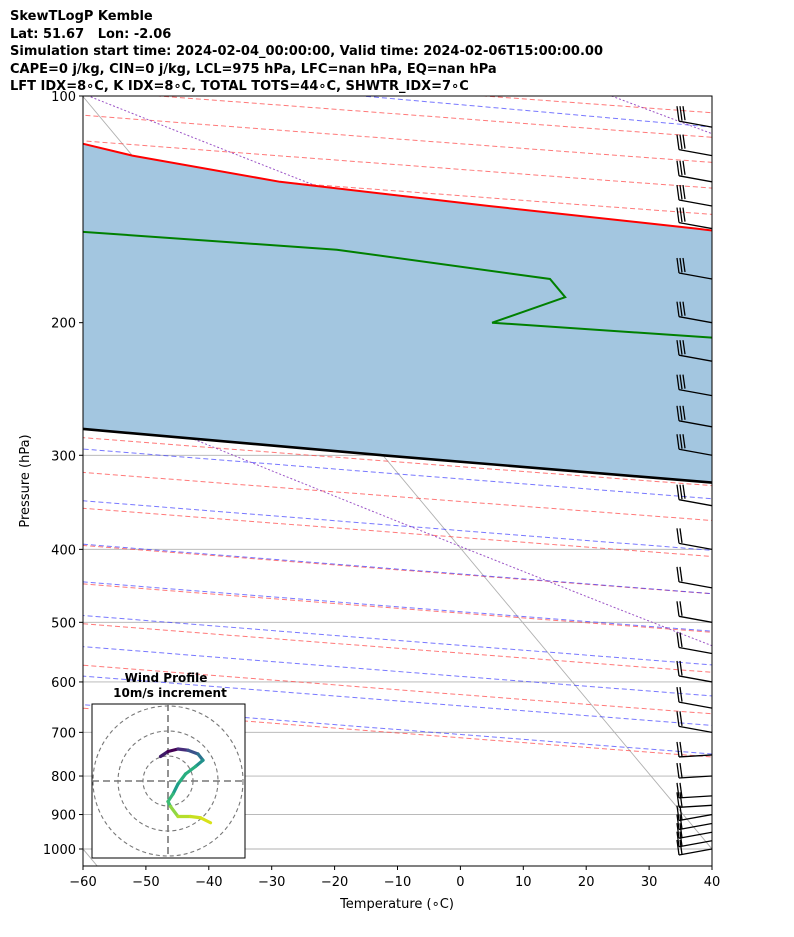 The width and height of the screenshot is (794, 937). I want to click on x-tick-label: 30, so click(649, 882).